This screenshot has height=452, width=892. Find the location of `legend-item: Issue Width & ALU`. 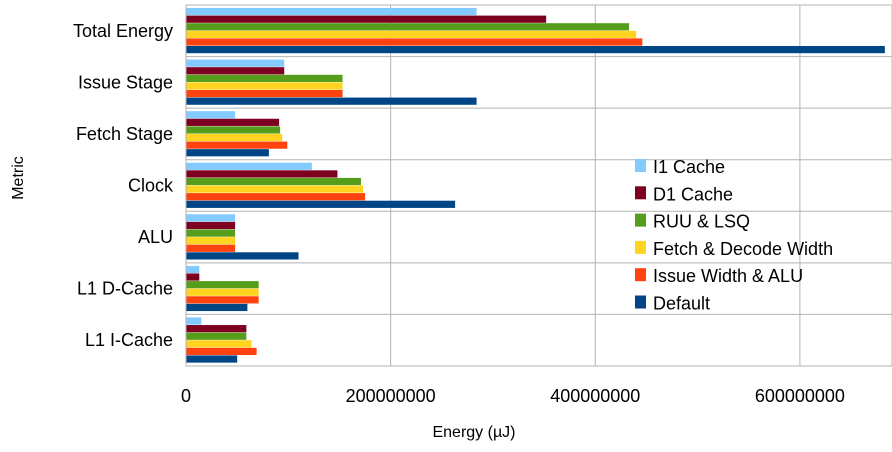

legend-item: Issue Width & ALU is located at coordinates (719, 276).